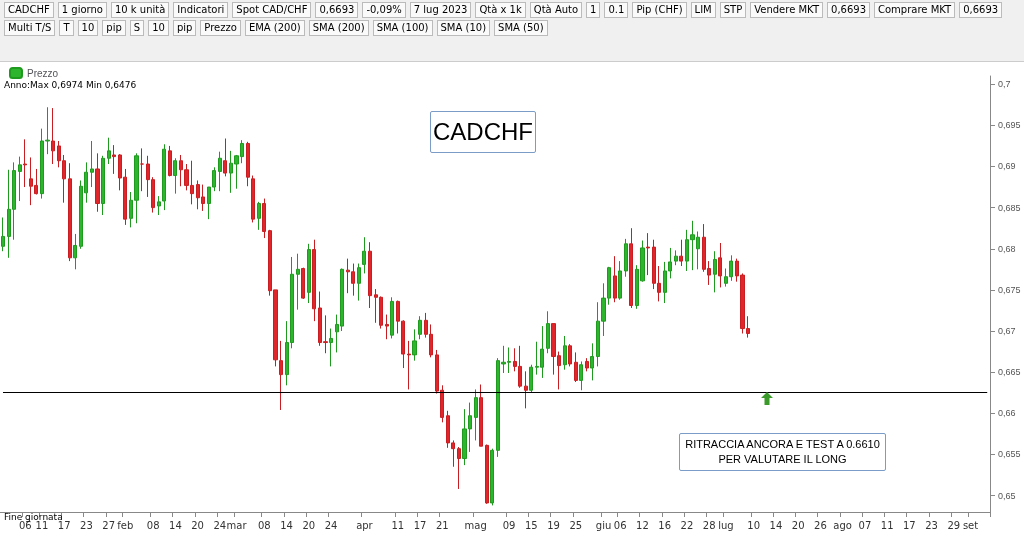 This screenshot has width=1024, height=538. What do you see at coordinates (86, 525) in the screenshot?
I see `x-tick-label: 23` at bounding box center [86, 525].